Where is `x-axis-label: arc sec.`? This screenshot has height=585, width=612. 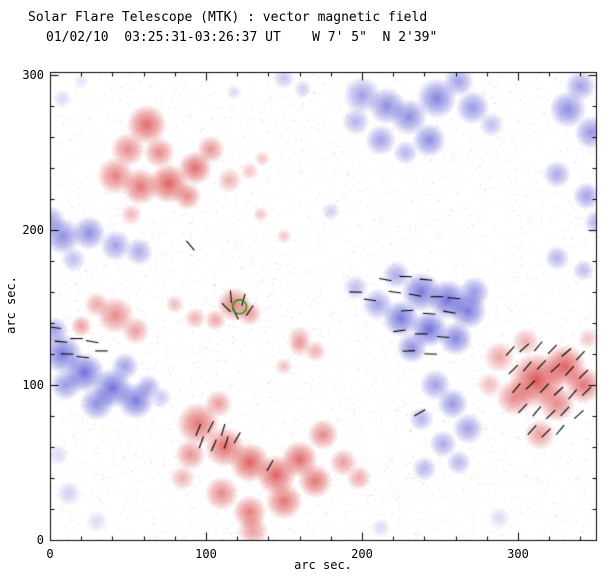
x-axis-label: arc sec. is located at coordinates (323, 565).